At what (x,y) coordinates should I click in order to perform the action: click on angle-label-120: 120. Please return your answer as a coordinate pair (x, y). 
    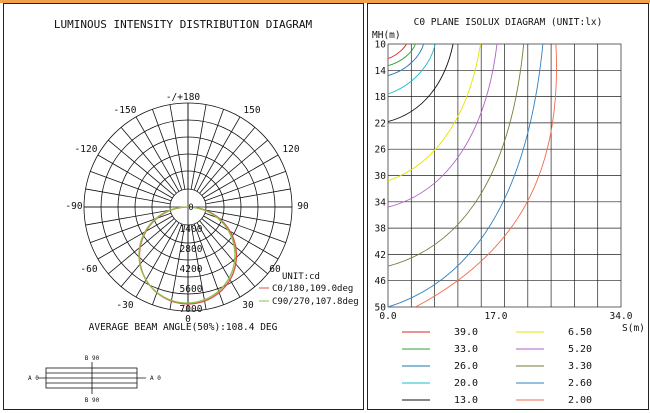
    Looking at the image, I should click on (290, 149).